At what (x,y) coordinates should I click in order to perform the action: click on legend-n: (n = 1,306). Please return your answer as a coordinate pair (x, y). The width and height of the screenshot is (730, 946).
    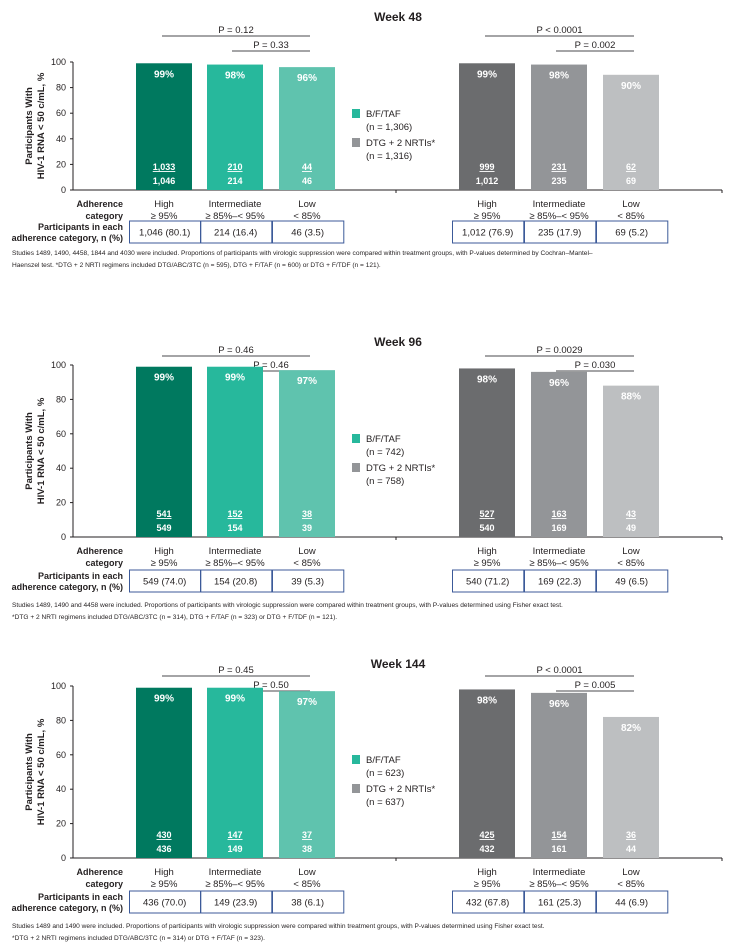
    Looking at the image, I should click on (389, 127).